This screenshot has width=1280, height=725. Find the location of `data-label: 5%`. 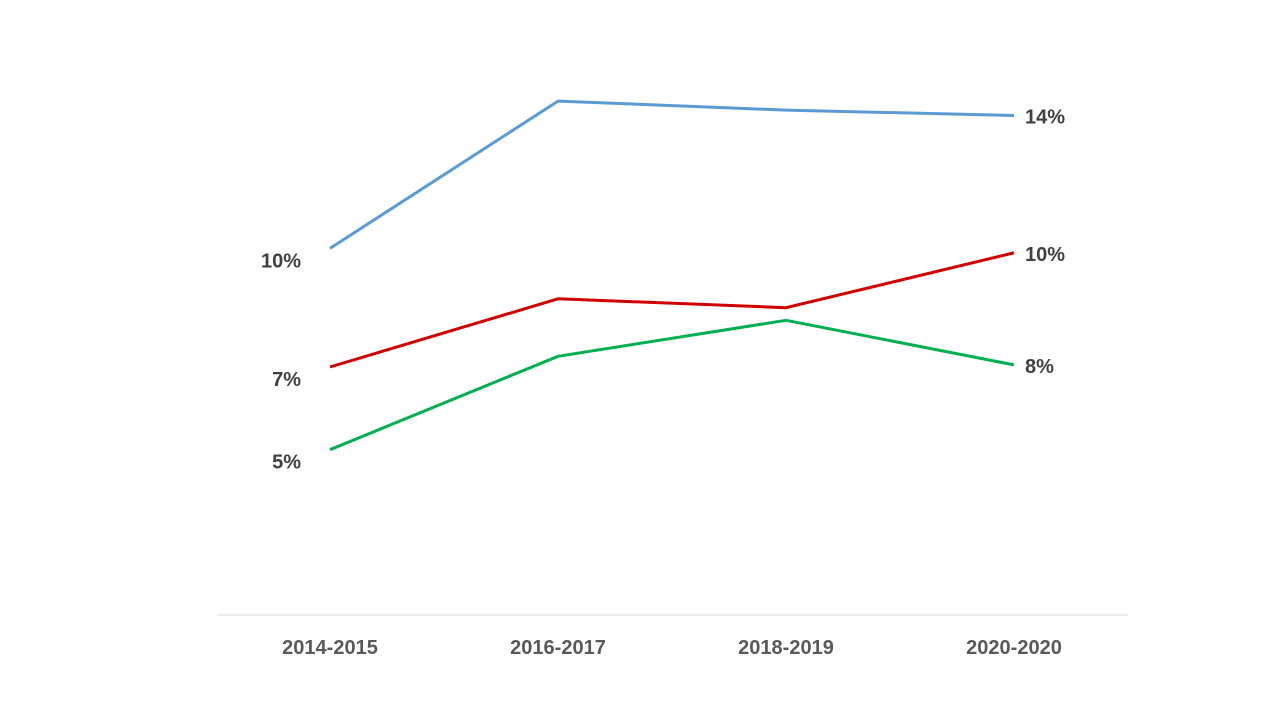

data-label: 5% is located at coordinates (286, 463).